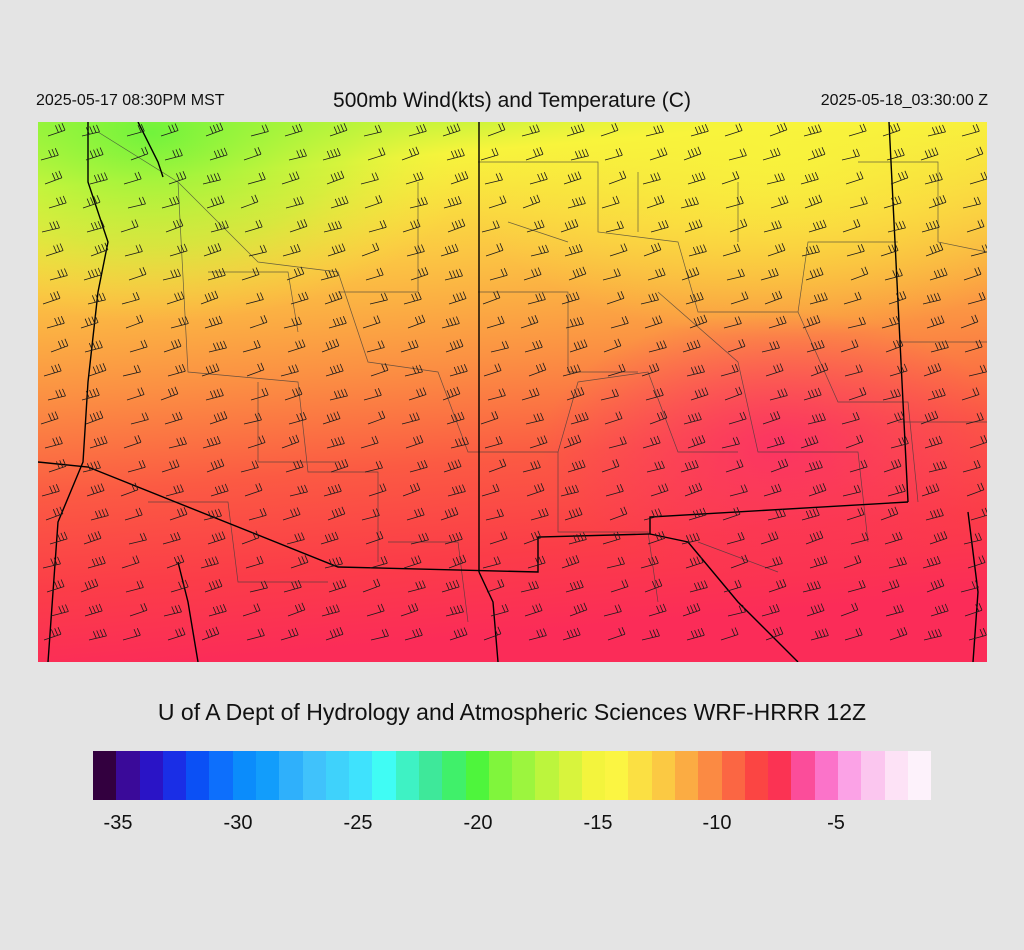 This screenshot has width=1024, height=950. What do you see at coordinates (717, 823) in the screenshot?
I see `colorbar-tick-label: -10` at bounding box center [717, 823].